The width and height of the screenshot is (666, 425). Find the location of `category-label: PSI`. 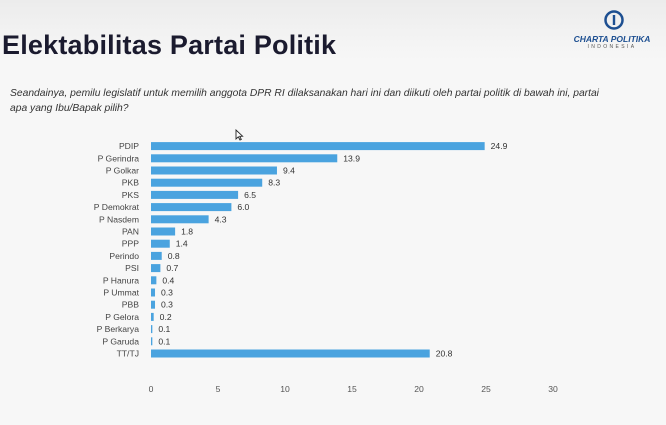

category-label: PSI is located at coordinates (132, 268).